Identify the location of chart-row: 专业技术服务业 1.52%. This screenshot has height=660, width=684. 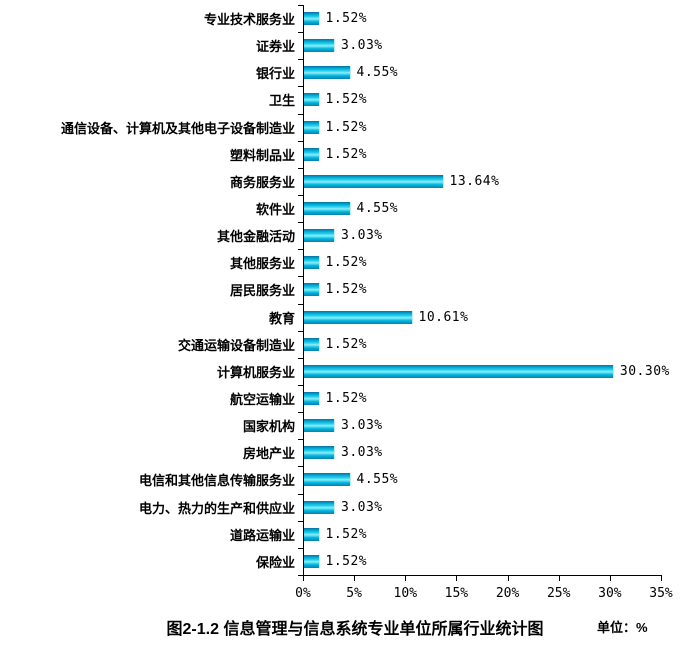
(342, 18).